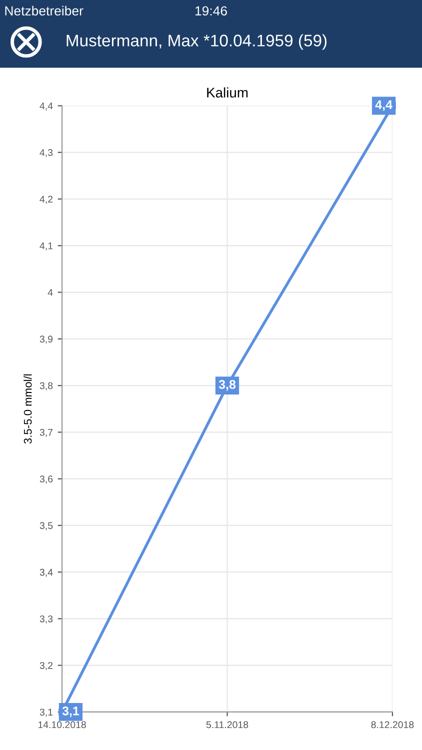  Describe the element at coordinates (46, 200) in the screenshot. I see `y-tick-label: 4,2` at that location.